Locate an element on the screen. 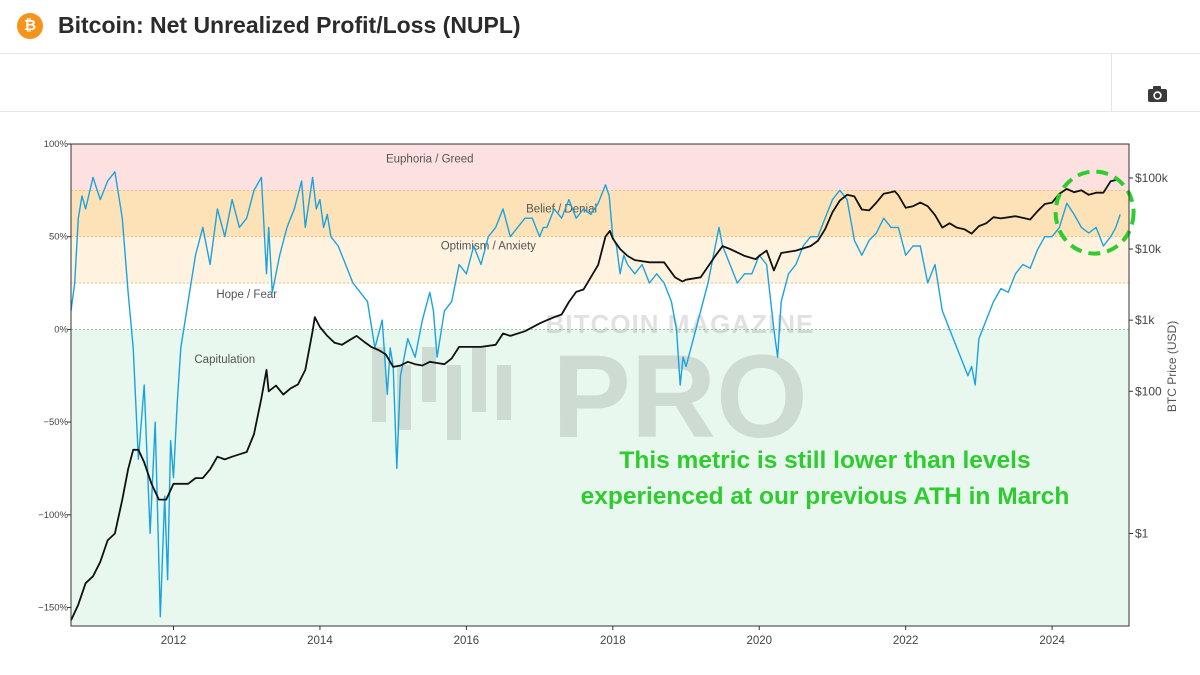 This screenshot has height=675, width=1200. x-tick-label: 2012 is located at coordinates (174, 641).